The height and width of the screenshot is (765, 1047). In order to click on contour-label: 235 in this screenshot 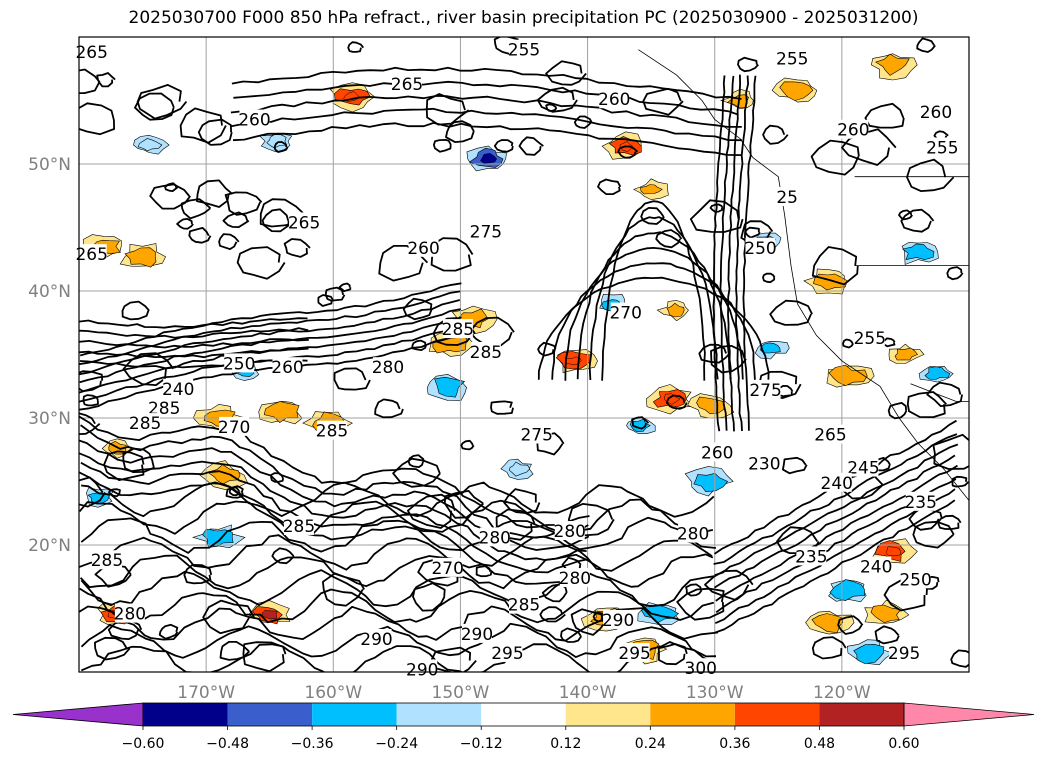, I will do `click(811, 557)`.